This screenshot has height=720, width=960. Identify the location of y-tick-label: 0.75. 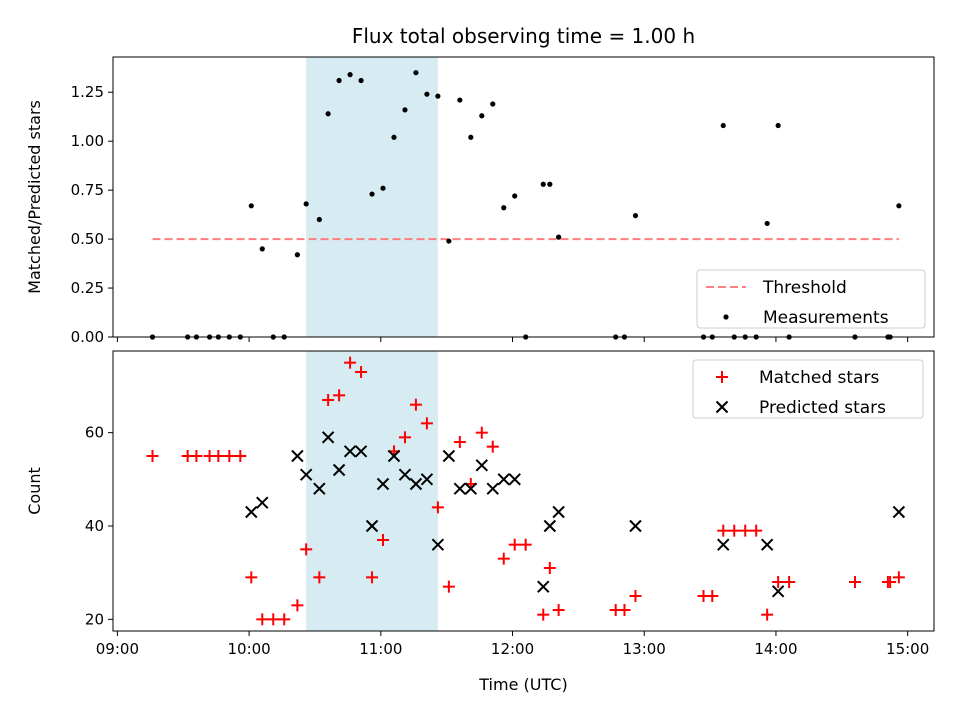
(87, 190).